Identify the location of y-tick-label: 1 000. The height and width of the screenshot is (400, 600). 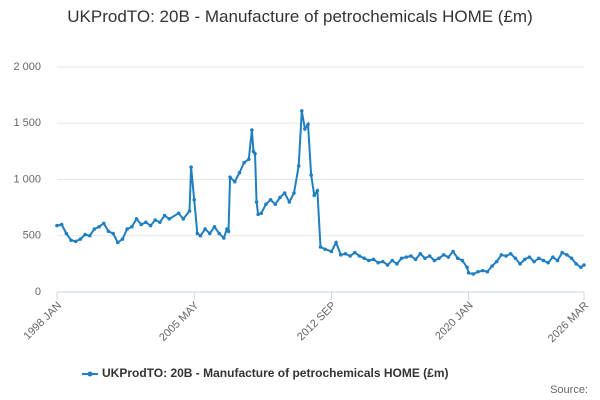
(27, 179).